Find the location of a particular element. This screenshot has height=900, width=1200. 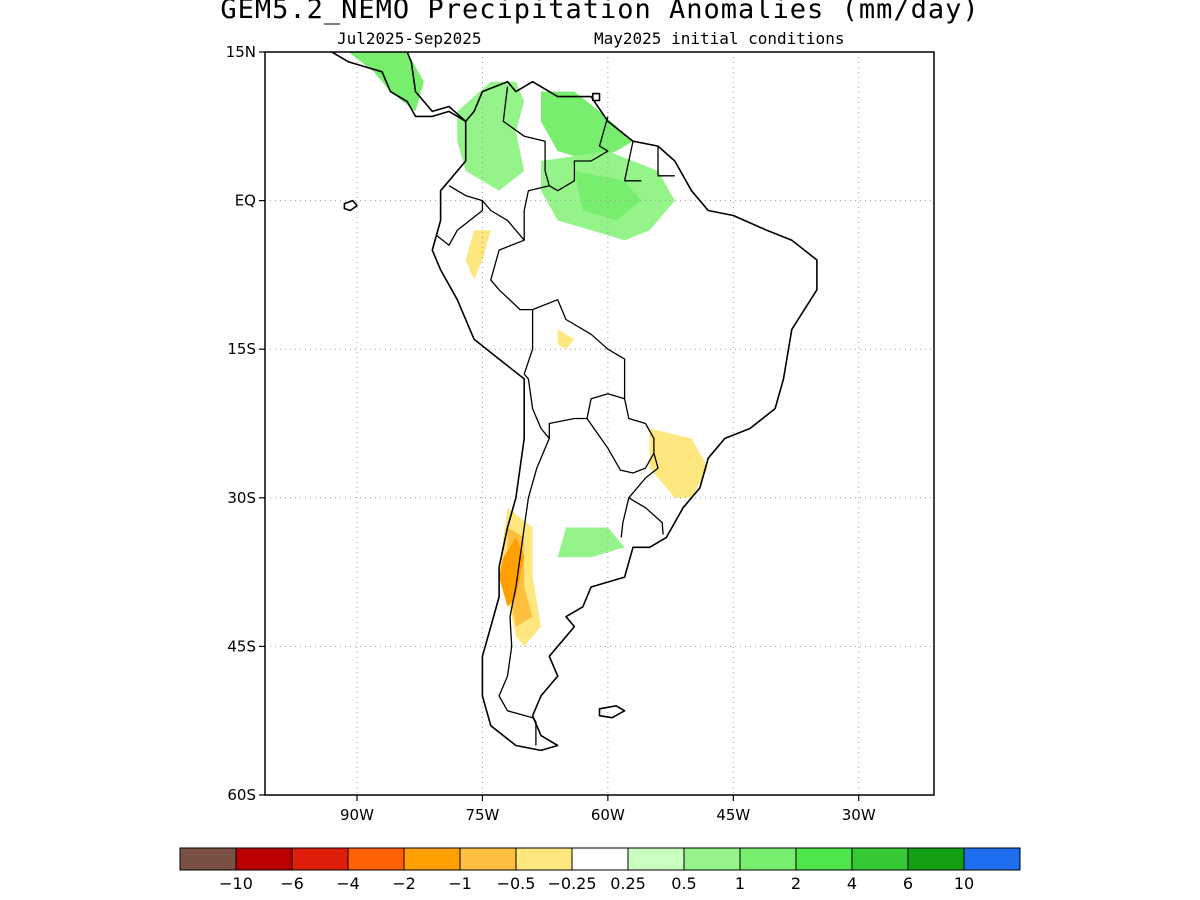

anomaly-region-amazon-core-wet is located at coordinates (608, 195).